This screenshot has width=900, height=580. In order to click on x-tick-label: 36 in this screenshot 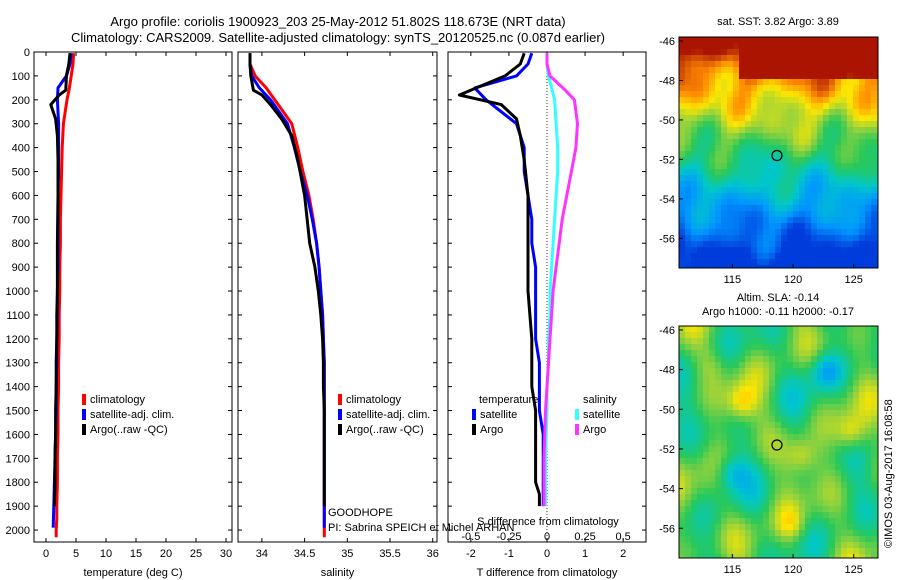, I will do `click(433, 554)`.